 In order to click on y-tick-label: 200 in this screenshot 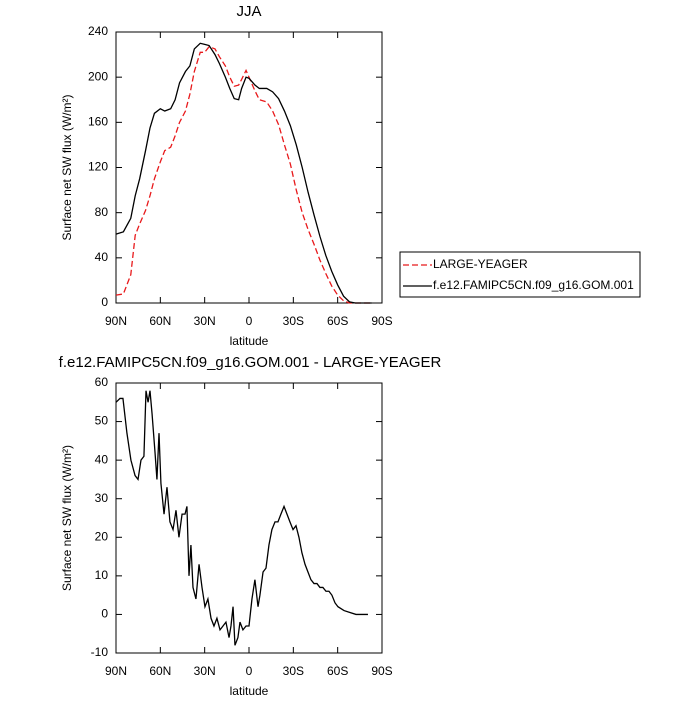, I will do `click(98, 76)`.